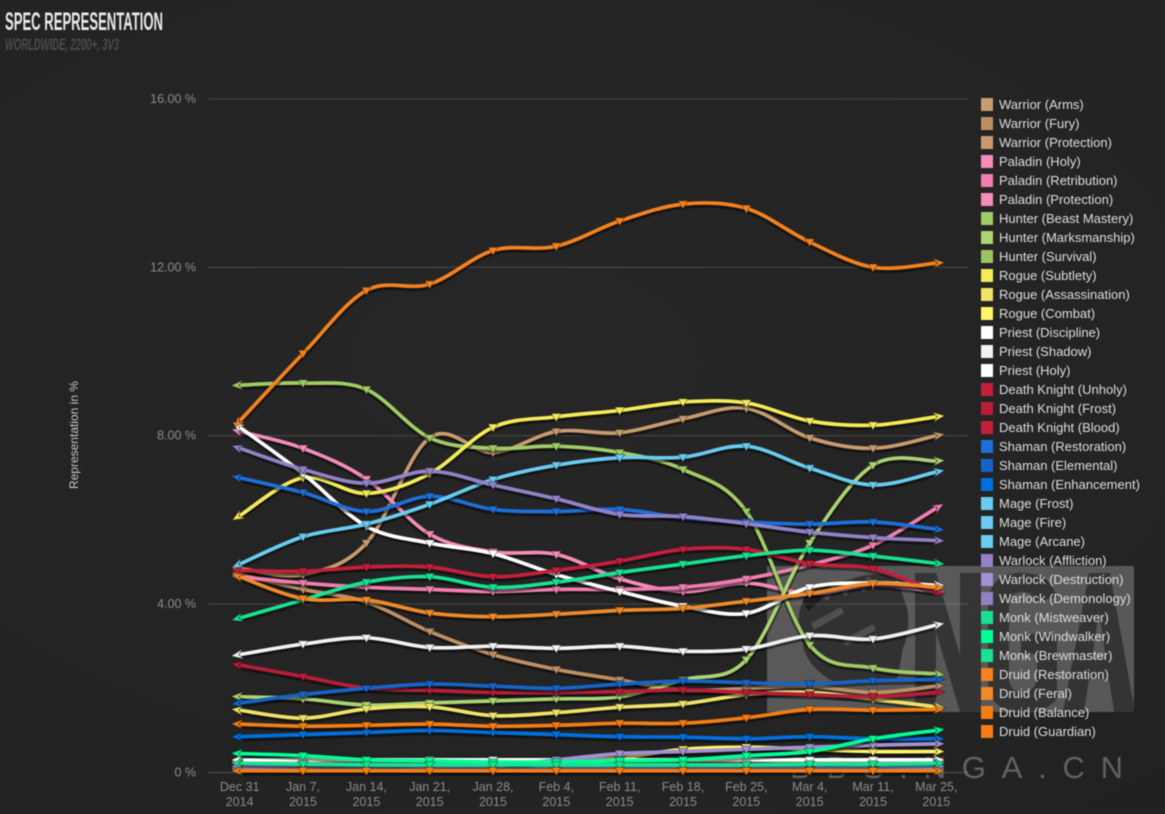 This screenshot has height=814, width=1165. Describe the element at coordinates (366, 787) in the screenshot. I see `svg-text: Jan 14,` at that location.